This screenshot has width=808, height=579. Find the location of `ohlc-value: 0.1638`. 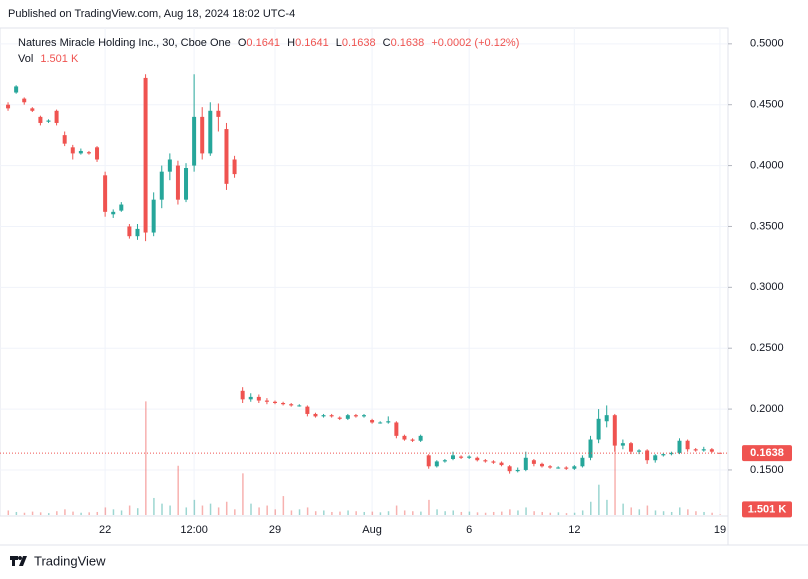

ohlc-value: 0.1638 is located at coordinates (407, 43).